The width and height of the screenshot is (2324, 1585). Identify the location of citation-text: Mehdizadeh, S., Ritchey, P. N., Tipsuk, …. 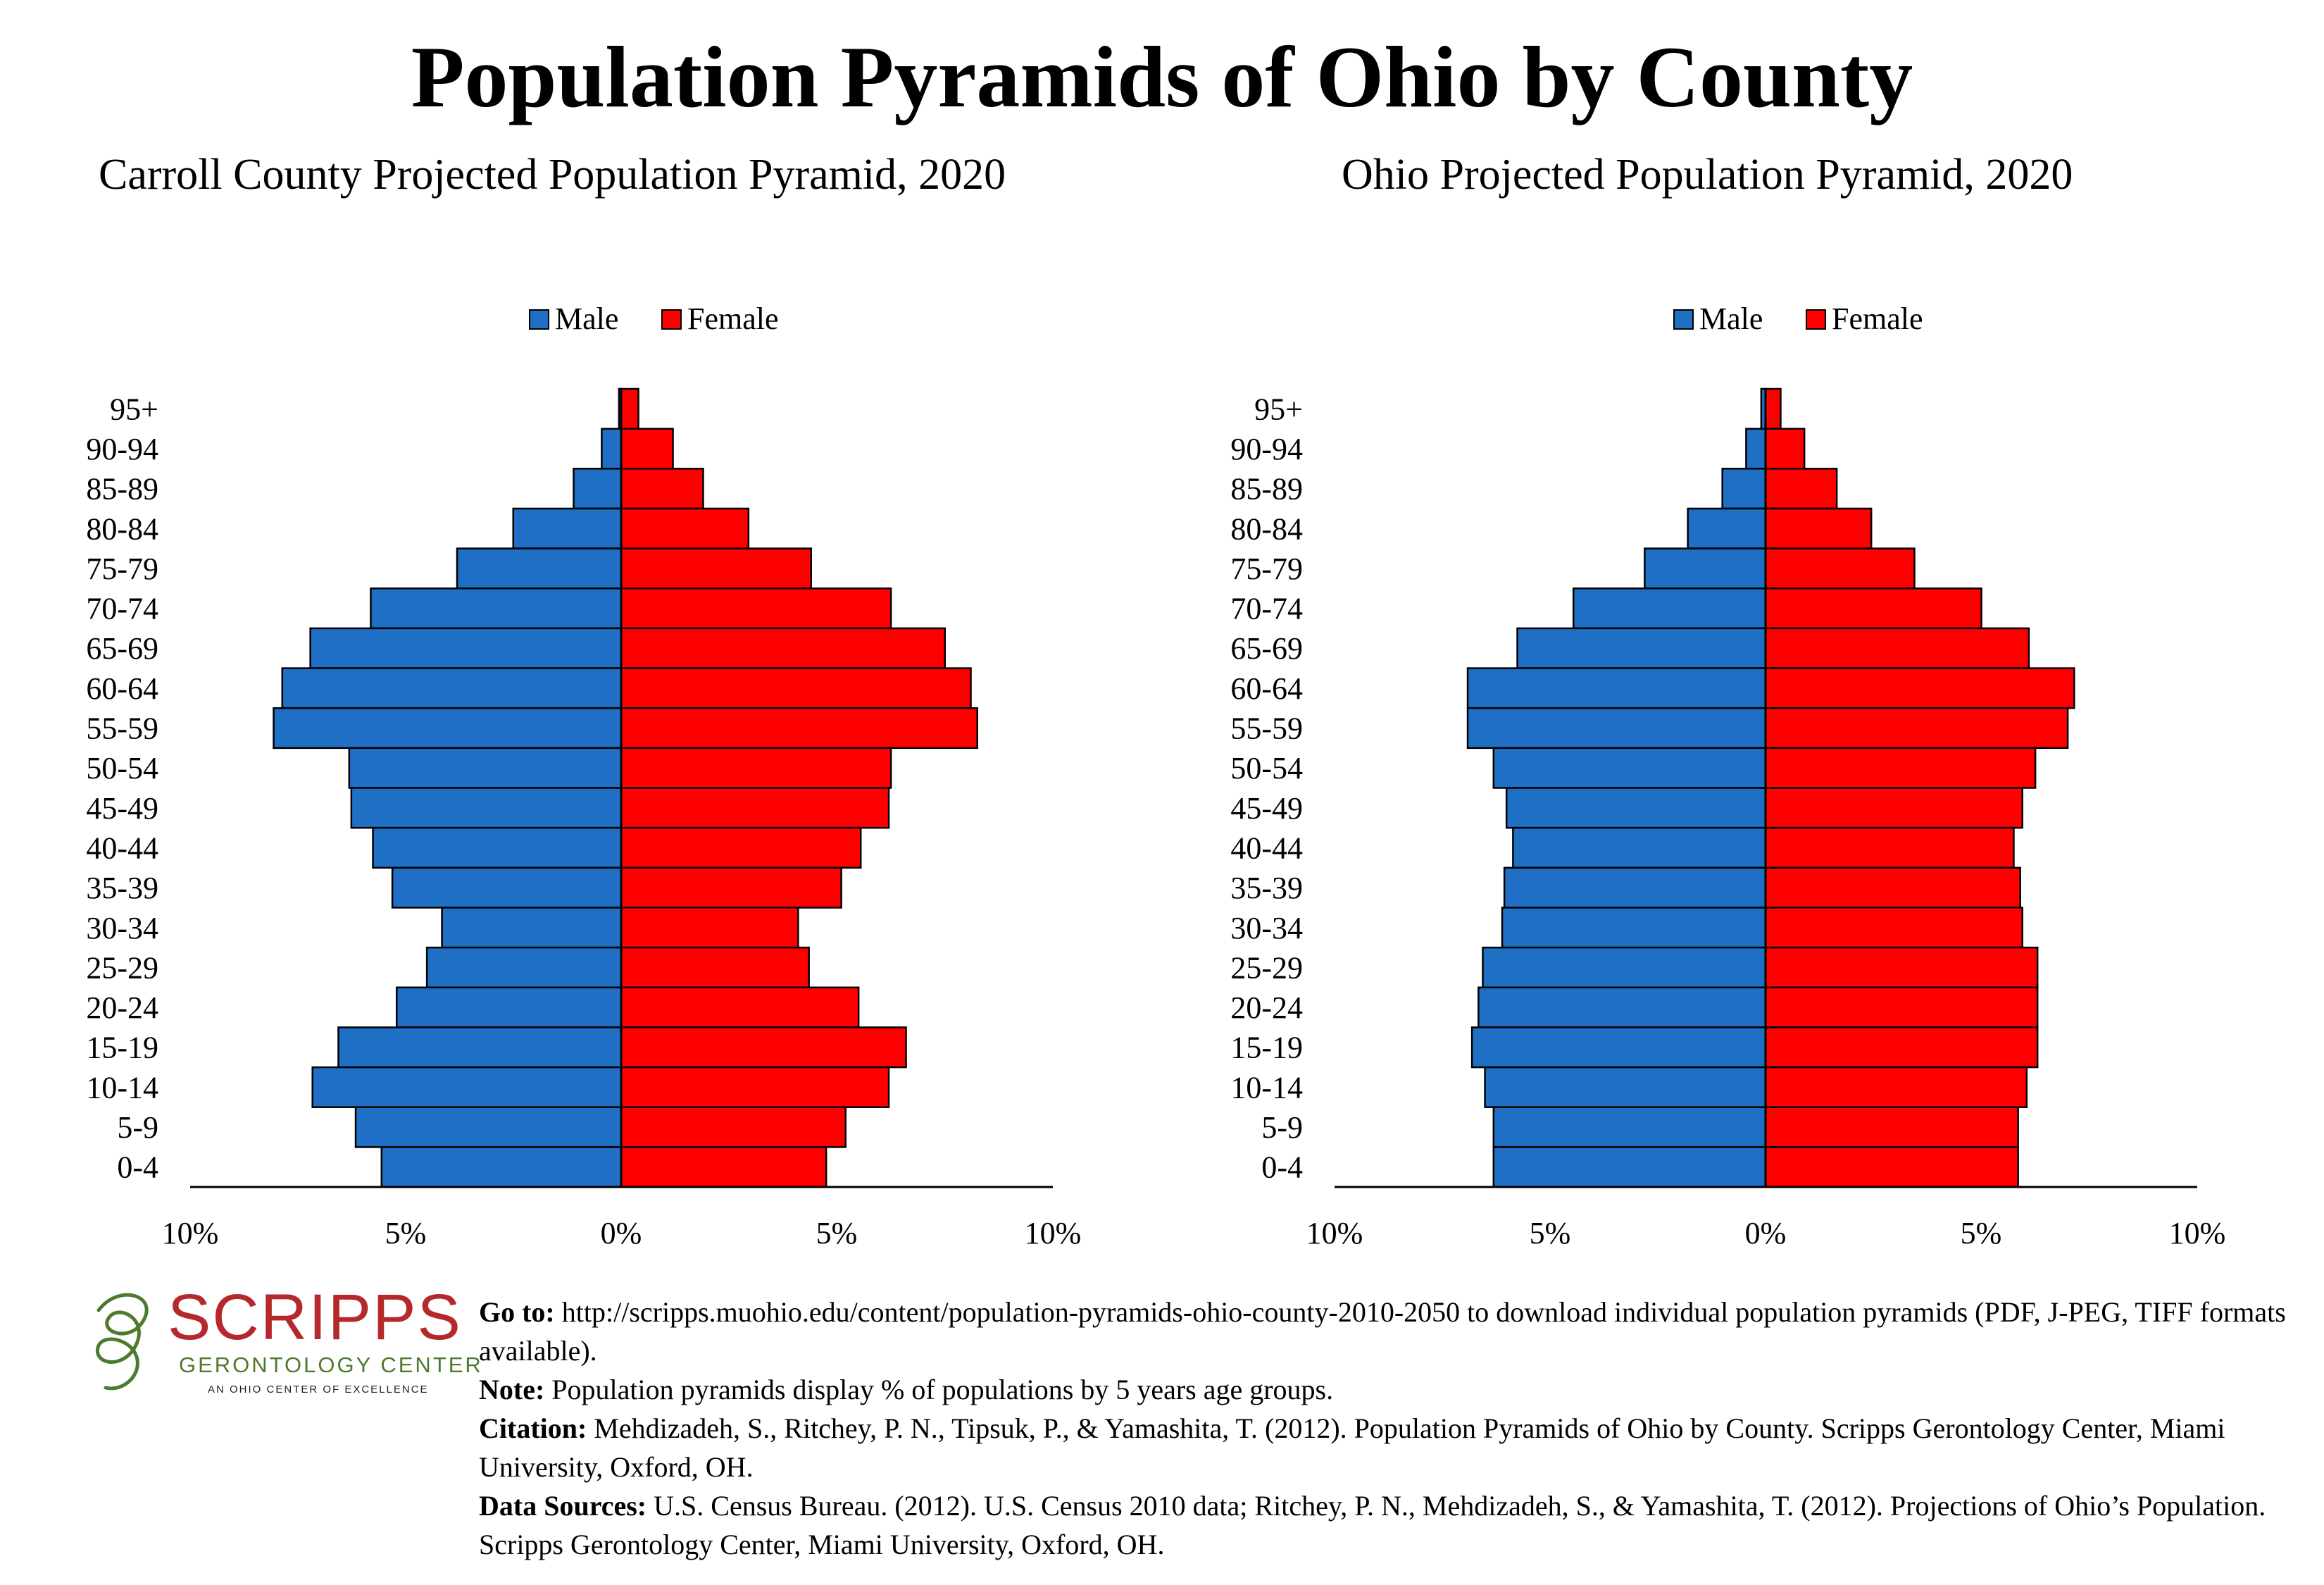
(1352, 1447).